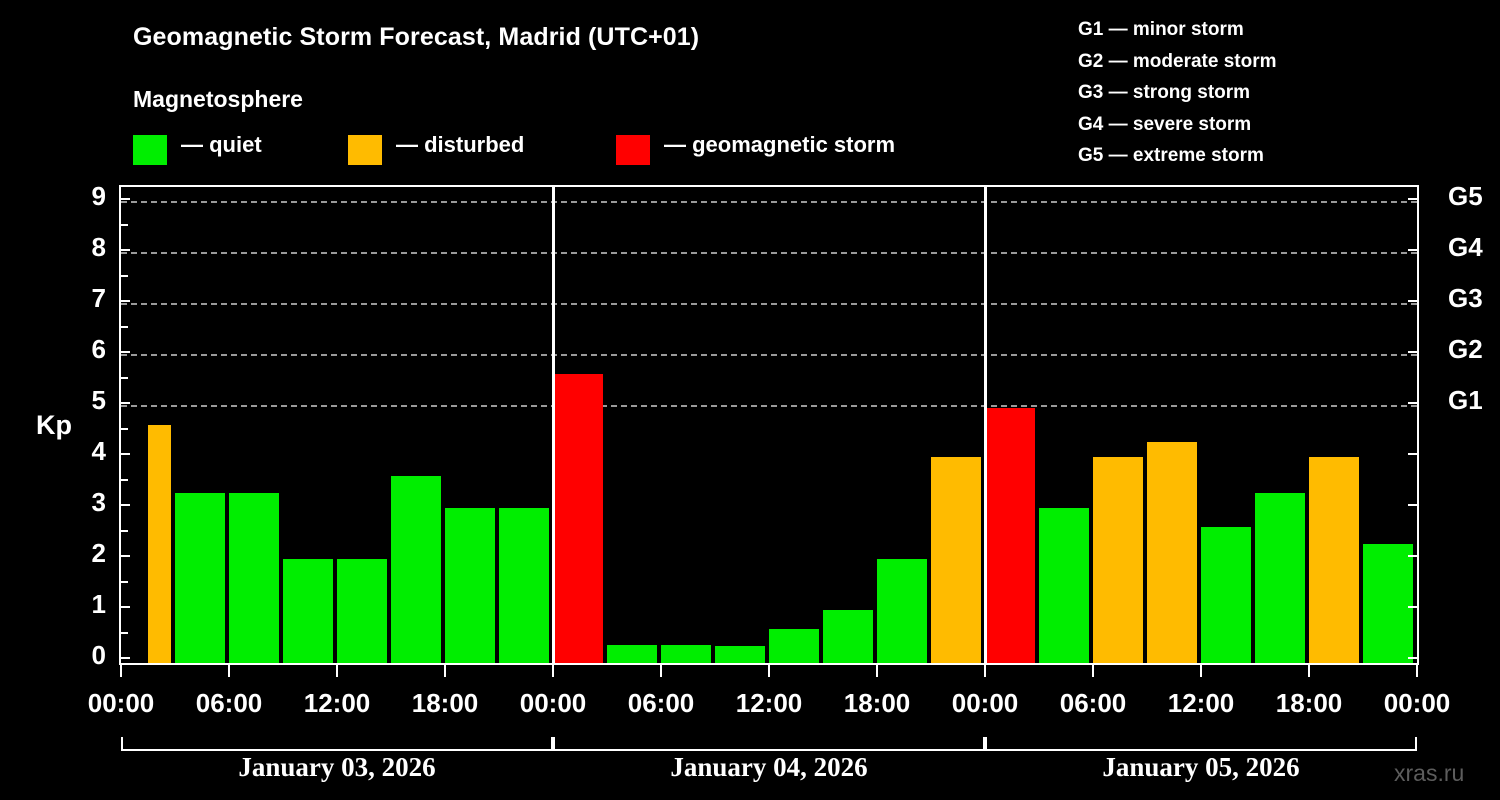 This screenshot has height=800, width=1500. Describe the element at coordinates (769, 253) in the screenshot. I see `gridline-g4` at that location.